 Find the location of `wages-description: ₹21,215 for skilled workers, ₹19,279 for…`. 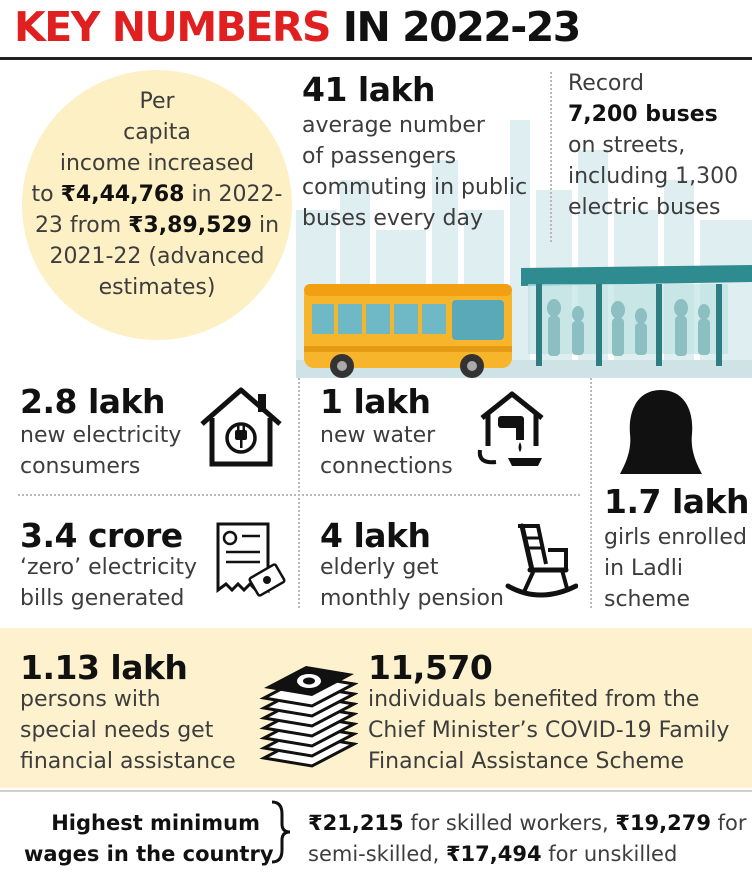

wages-description: ₹21,215 for skilled workers, ₹19,279 for… is located at coordinates (527, 839).